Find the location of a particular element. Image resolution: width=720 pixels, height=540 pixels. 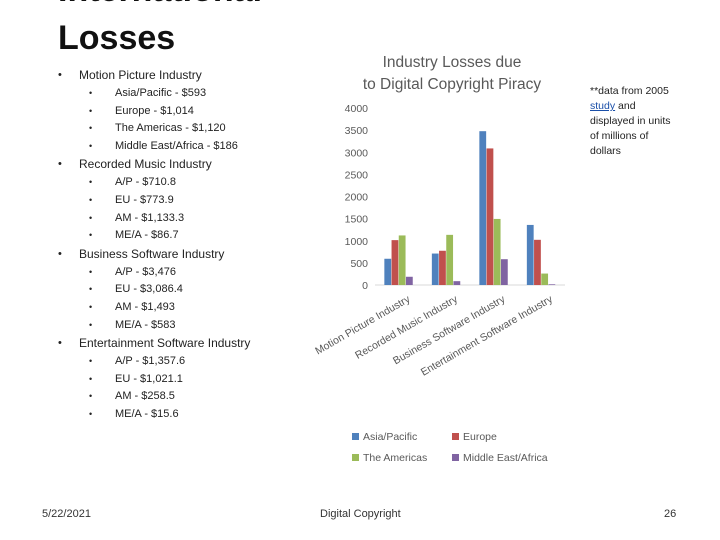

y-tick-label: 3500 is located at coordinates (357, 131).